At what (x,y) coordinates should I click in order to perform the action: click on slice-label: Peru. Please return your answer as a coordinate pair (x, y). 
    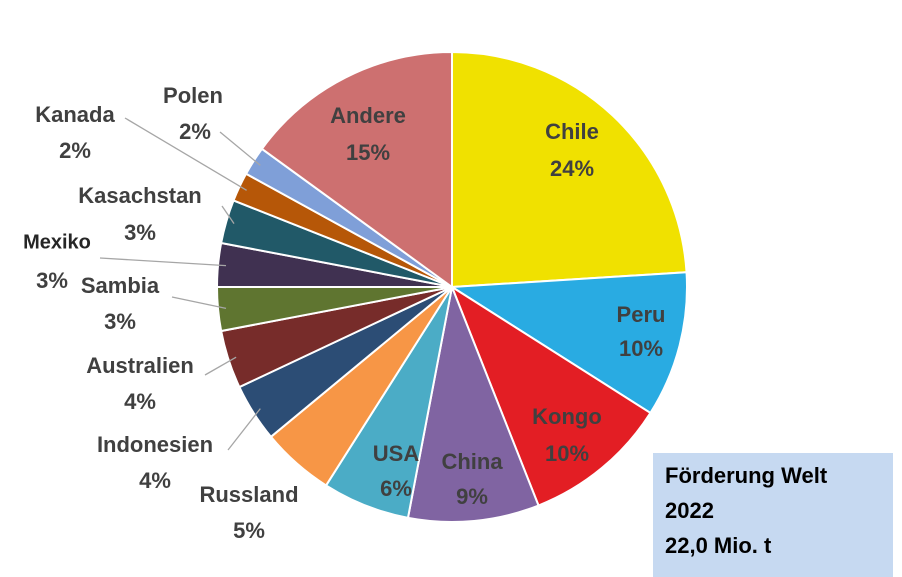
    Looking at the image, I should click on (641, 314).